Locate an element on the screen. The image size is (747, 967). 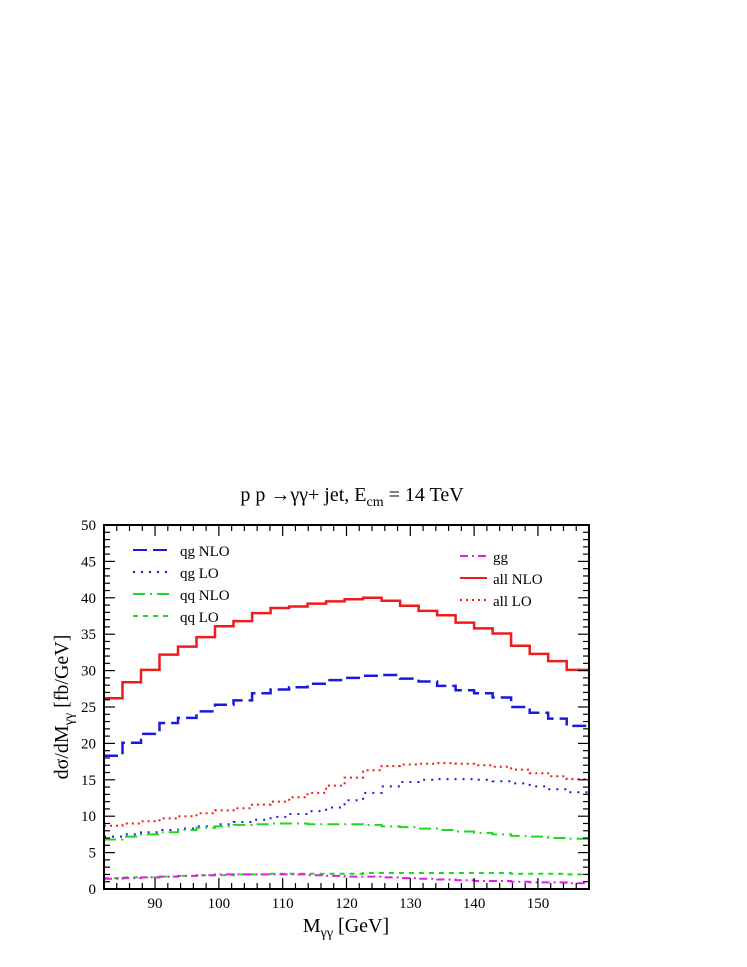
x-tick-label: 100 is located at coordinates (219, 904).